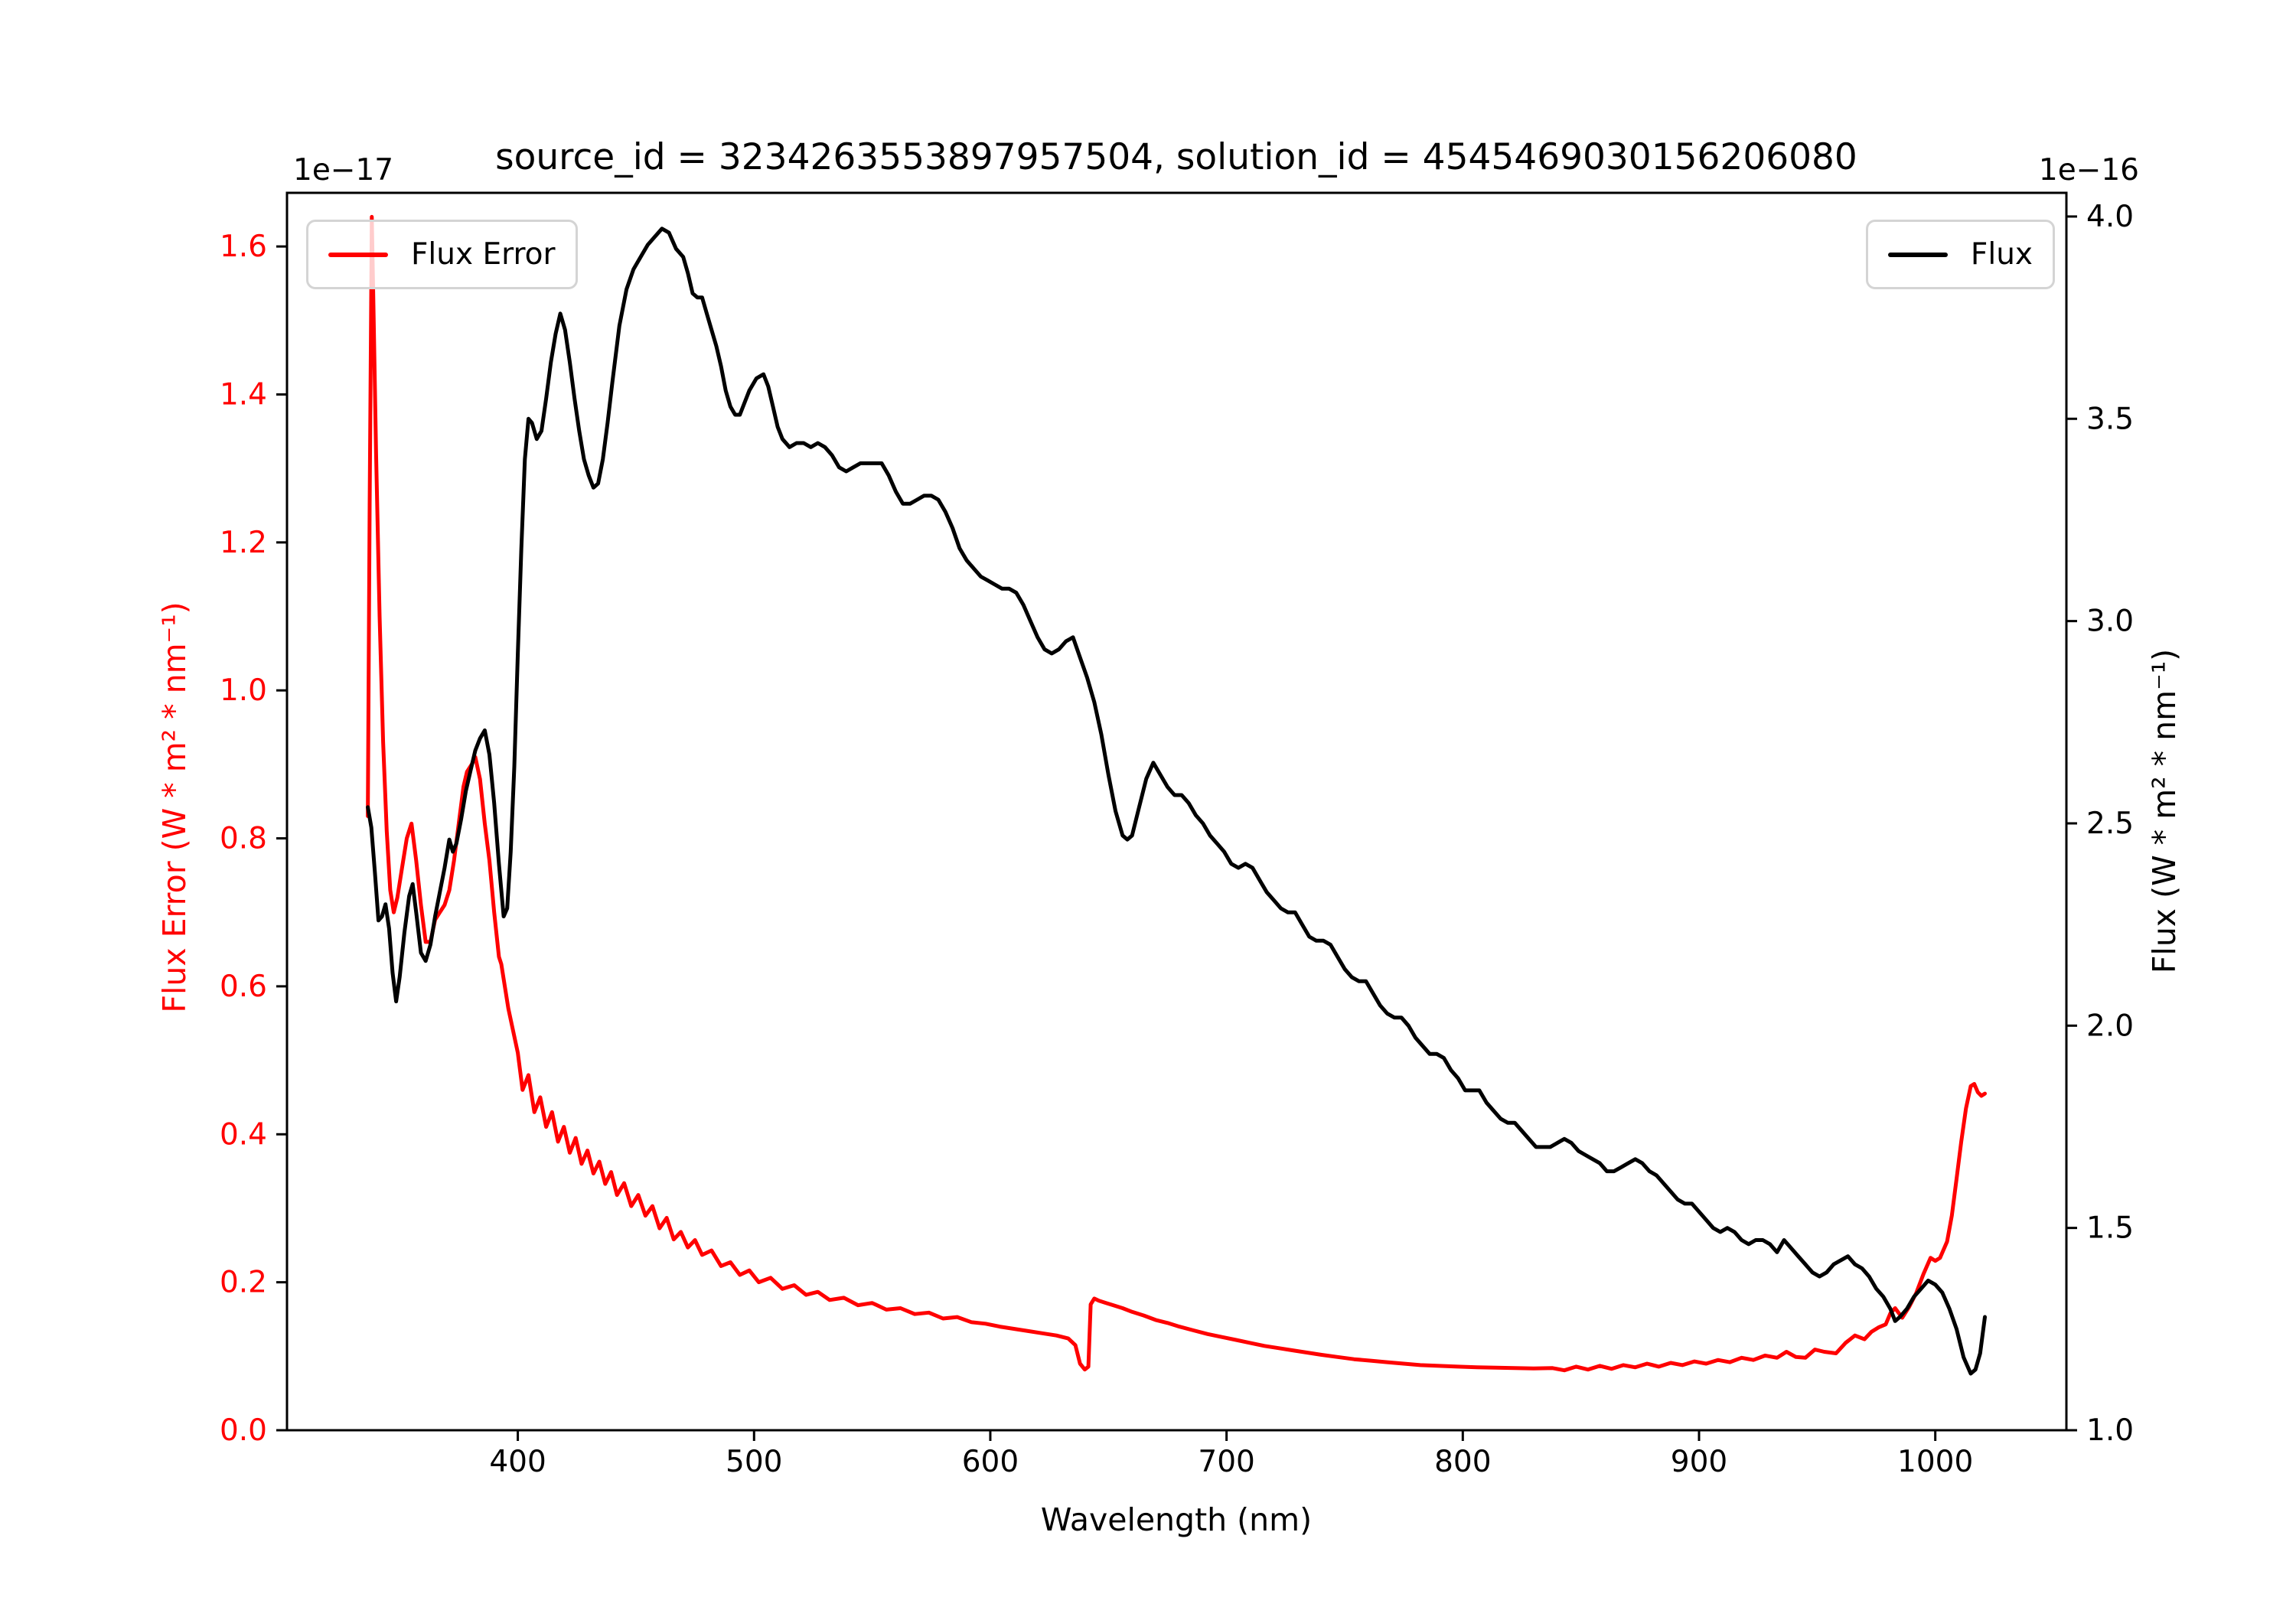  Describe the element at coordinates (1176, 1520) in the screenshot. I see `x-axis-label: Wavelength (nm)` at that location.